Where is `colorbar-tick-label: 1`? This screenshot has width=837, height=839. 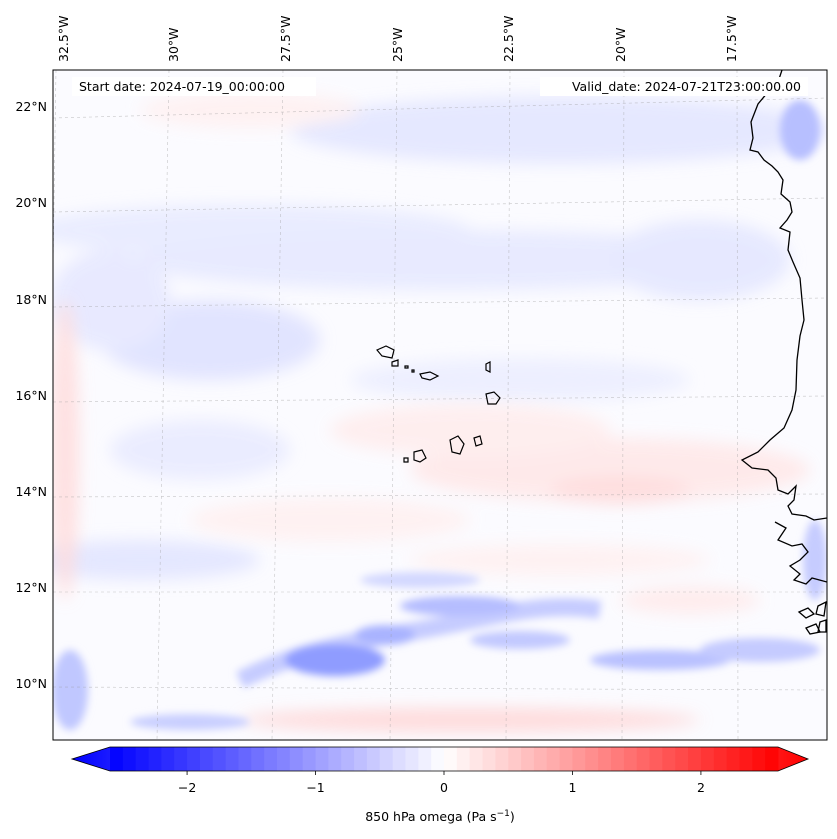 colorbar-tick-label: 1 is located at coordinates (572, 787).